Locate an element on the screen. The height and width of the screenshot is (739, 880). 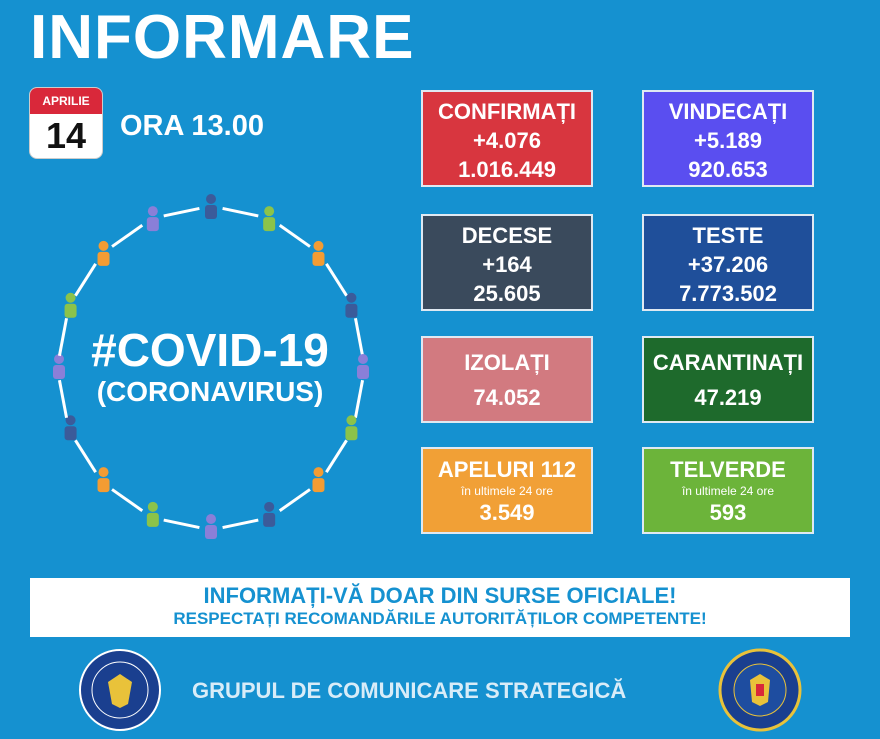
stat-total: 74.052 is located at coordinates (507, 397).